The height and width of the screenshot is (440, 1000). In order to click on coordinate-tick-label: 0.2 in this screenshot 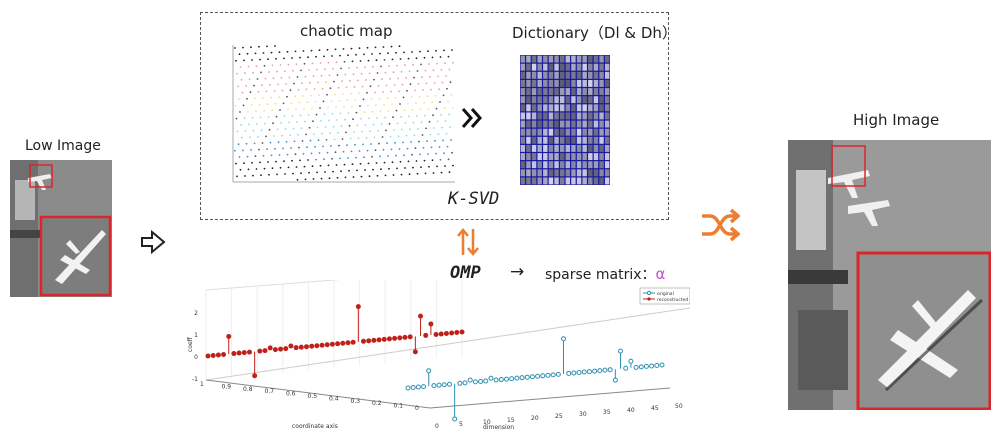, I will do `click(377, 403)`.